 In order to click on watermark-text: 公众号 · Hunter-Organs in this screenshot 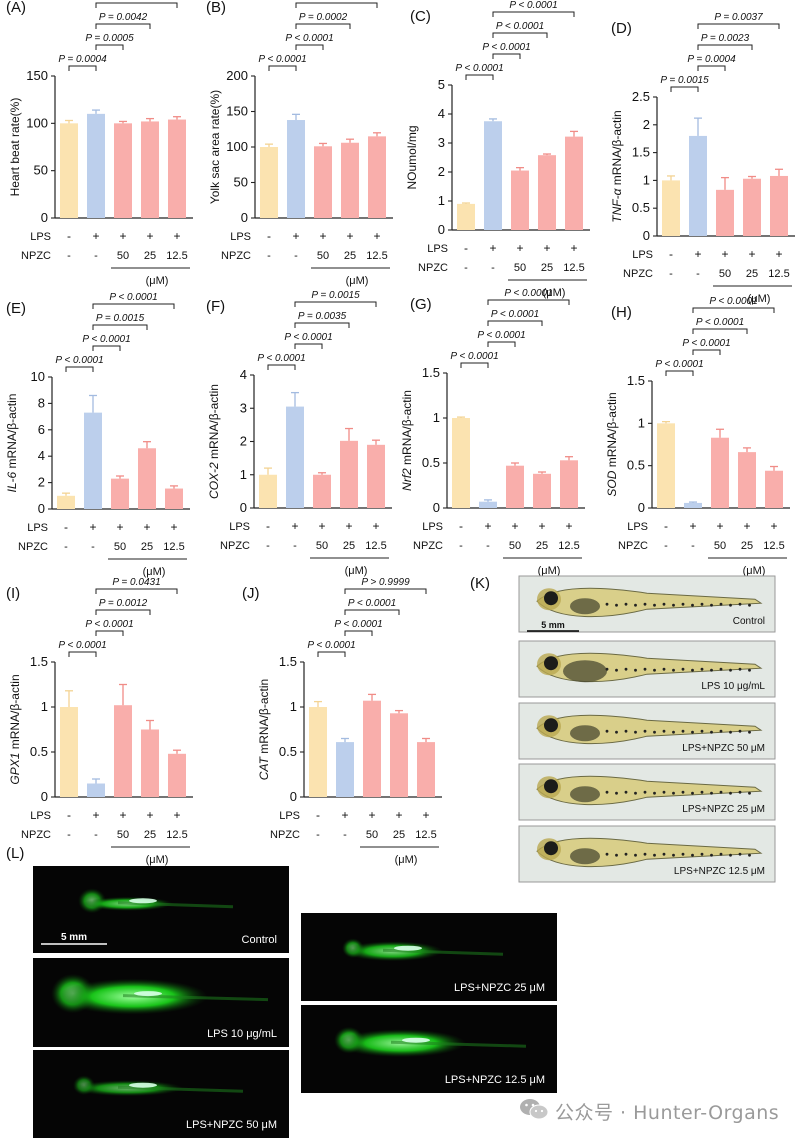, I will do `click(667, 1113)`.